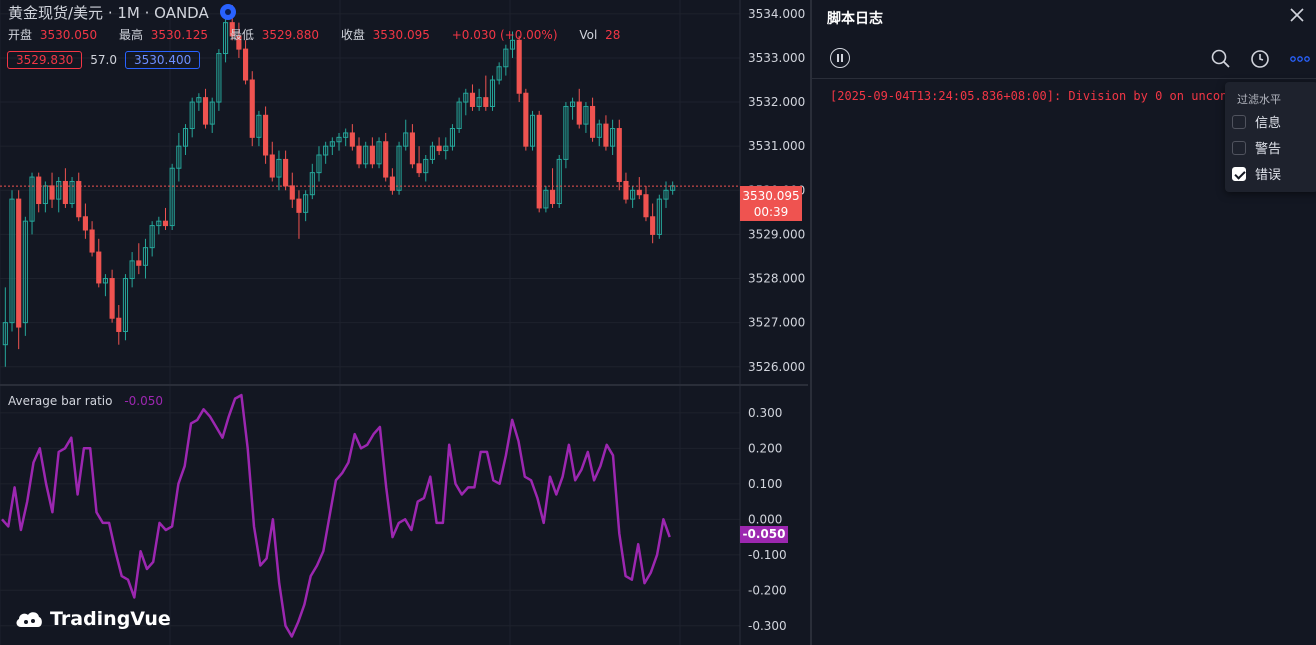 This screenshot has height=645, width=1316. Describe the element at coordinates (1268, 175) in the screenshot. I see `filter-item-label: 错误` at that location.